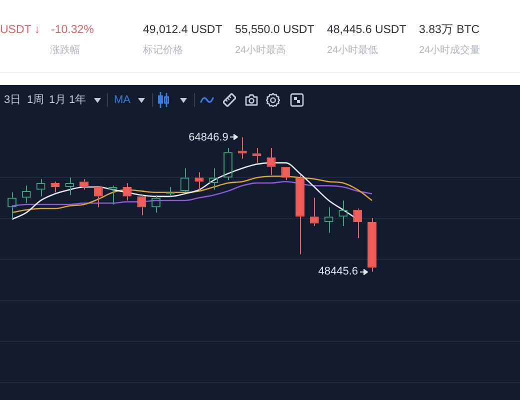 The height and width of the screenshot is (400, 520). Describe the element at coordinates (208, 137) in the screenshot. I see `annotation: 64846.9` at that location.